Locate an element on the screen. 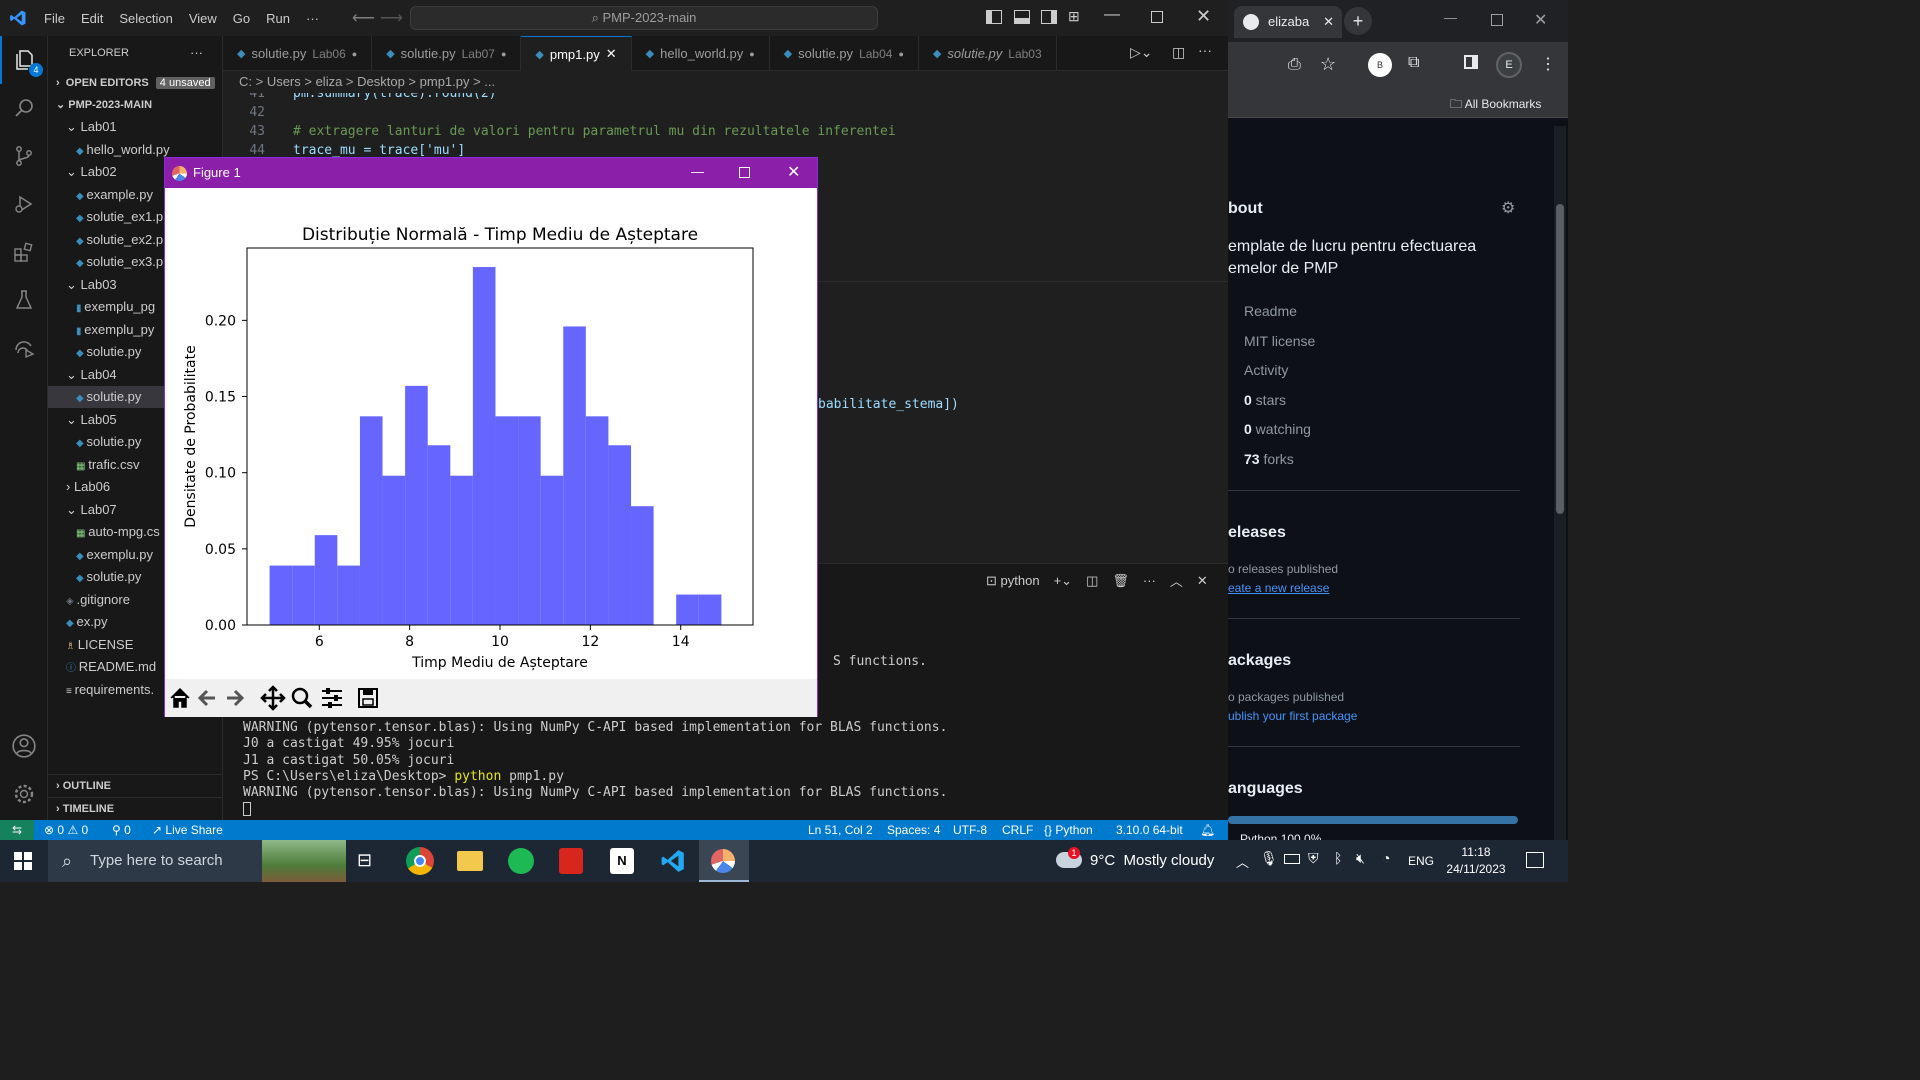 The image size is (1920, 1080). tree-item: ▮ exemplu_pg is located at coordinates (135, 307).